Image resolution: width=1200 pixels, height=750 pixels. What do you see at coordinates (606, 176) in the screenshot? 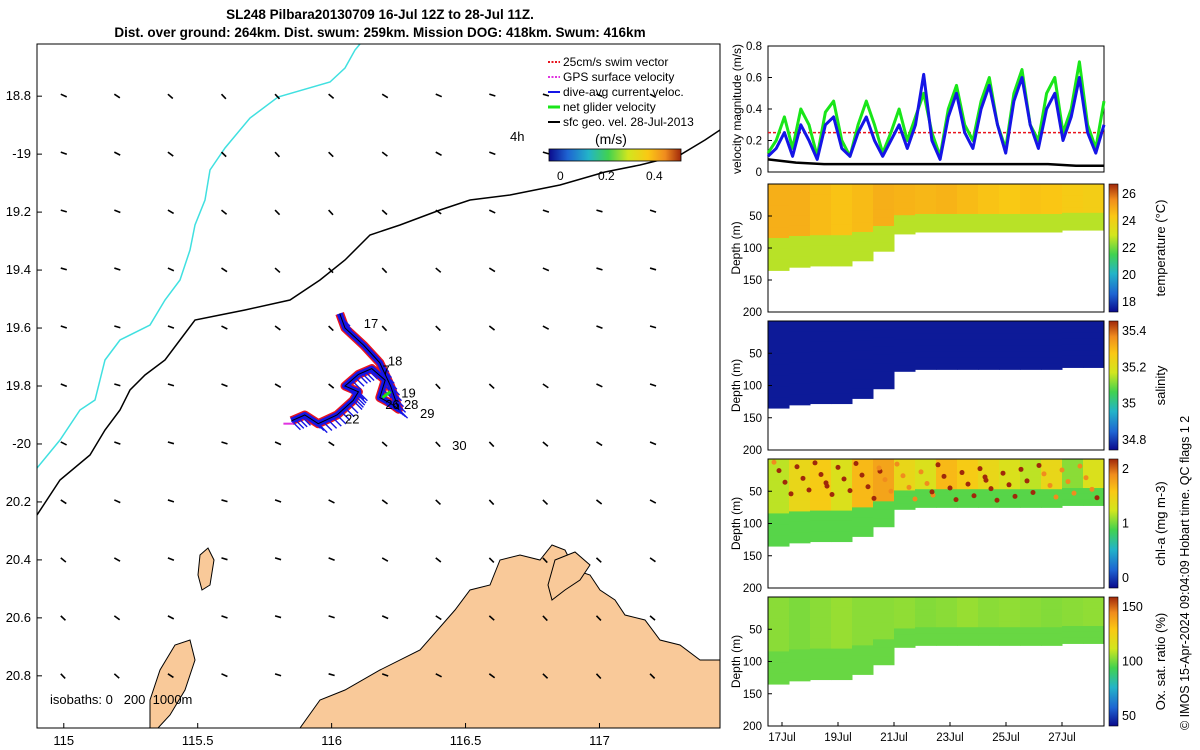
I see `colorbar-tick-1: 0.2` at bounding box center [606, 176].